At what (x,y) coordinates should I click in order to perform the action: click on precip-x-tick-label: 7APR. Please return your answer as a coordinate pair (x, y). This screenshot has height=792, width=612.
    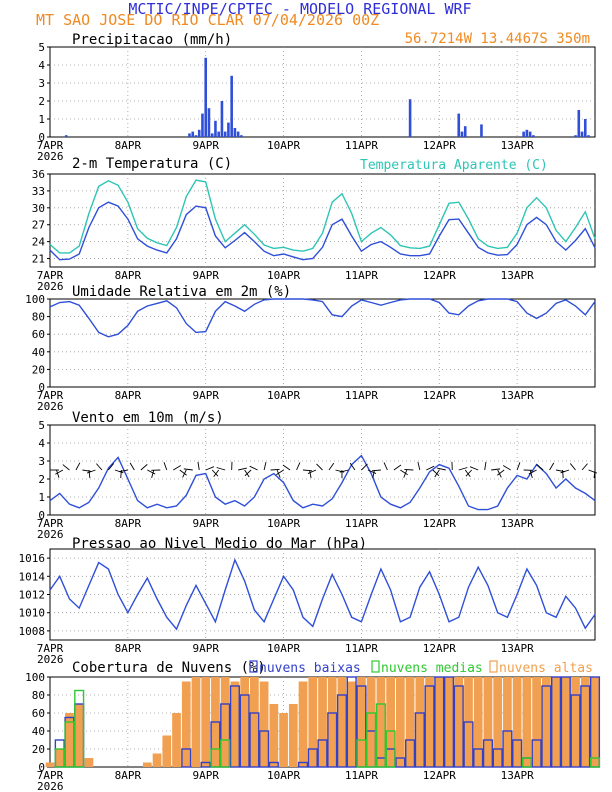
    Looking at the image, I should click on (50, 145).